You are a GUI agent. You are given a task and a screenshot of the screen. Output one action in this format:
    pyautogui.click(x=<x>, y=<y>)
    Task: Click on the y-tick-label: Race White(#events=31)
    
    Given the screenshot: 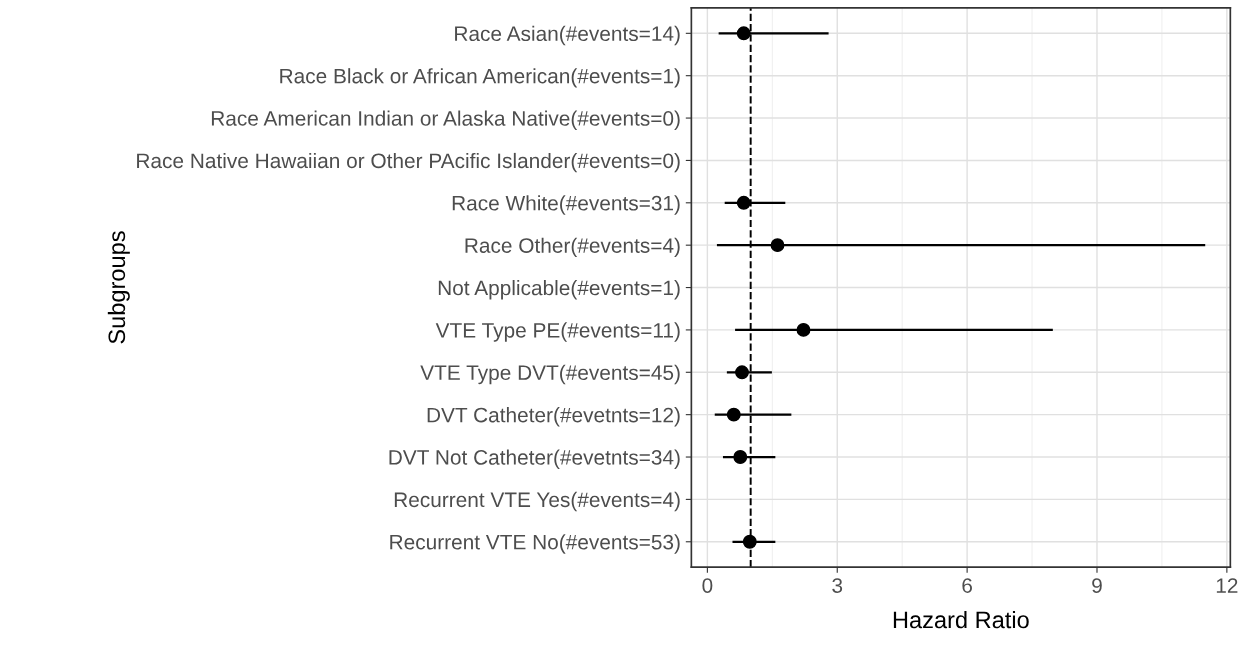 What is the action you would take?
    pyautogui.click(x=566, y=205)
    